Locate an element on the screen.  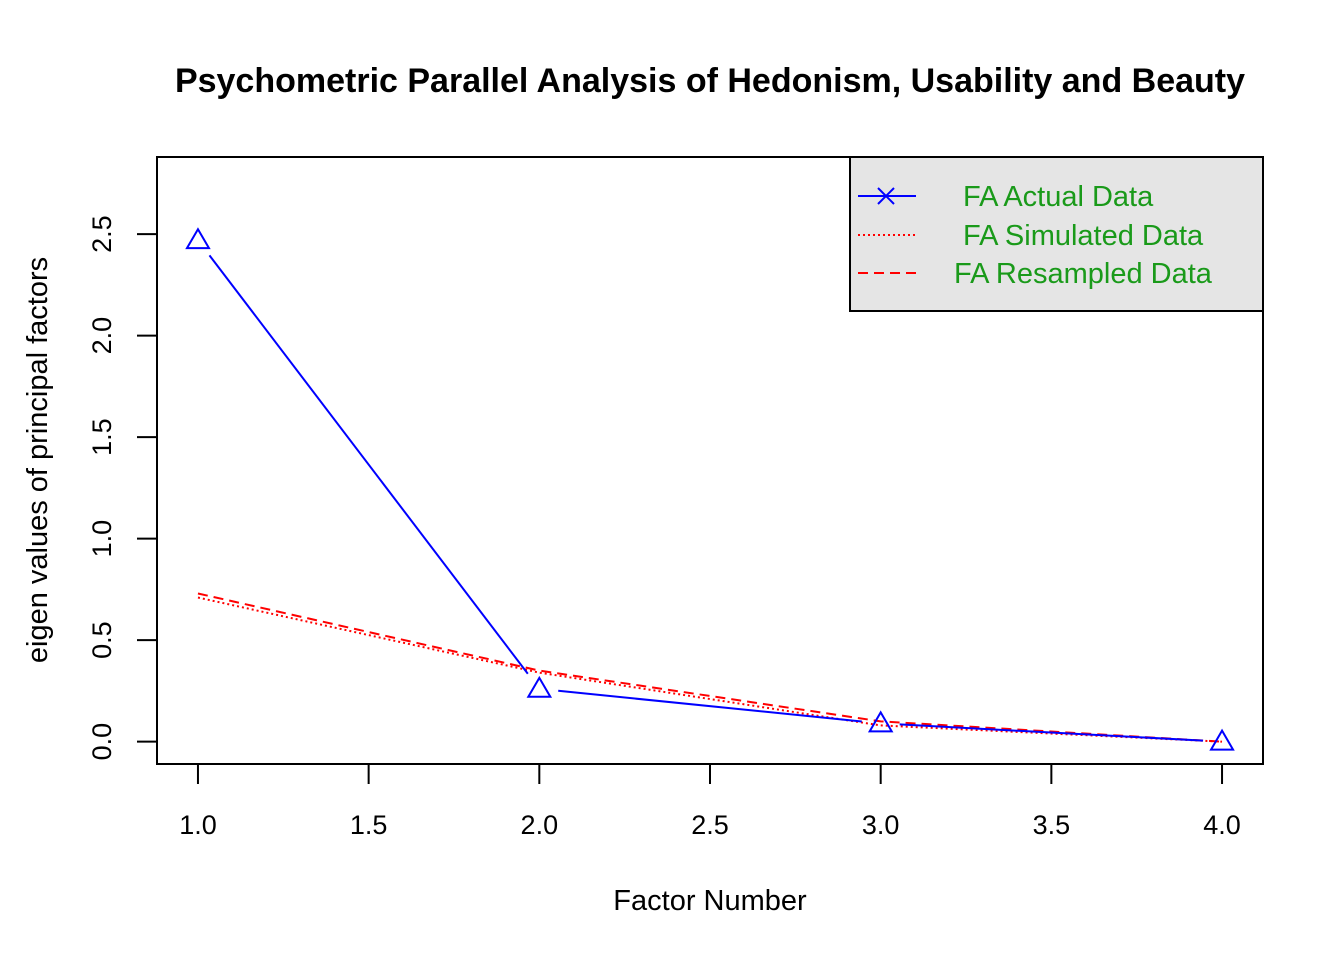
x-tick-label: 2.0 is located at coordinates (540, 825).